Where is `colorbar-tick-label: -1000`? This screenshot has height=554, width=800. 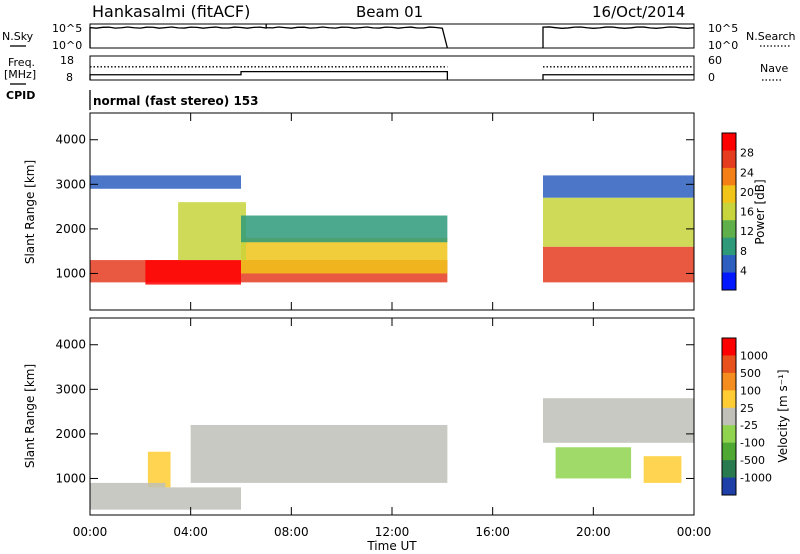
colorbar-tick-label: -1000 is located at coordinates (756, 478).